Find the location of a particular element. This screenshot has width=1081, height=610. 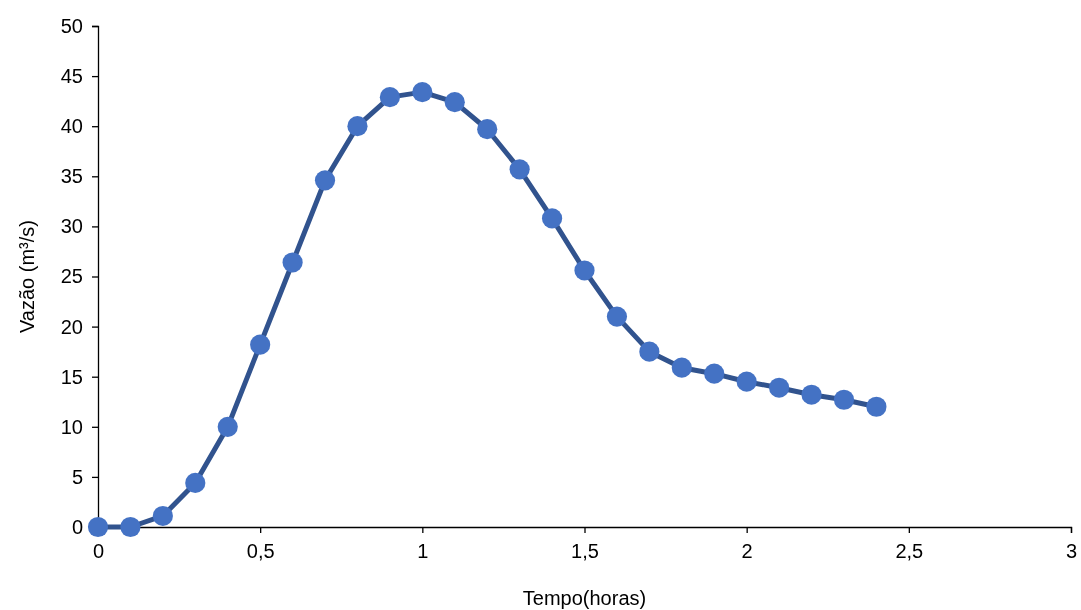

x-tick-label: 0,5 is located at coordinates (260, 551).